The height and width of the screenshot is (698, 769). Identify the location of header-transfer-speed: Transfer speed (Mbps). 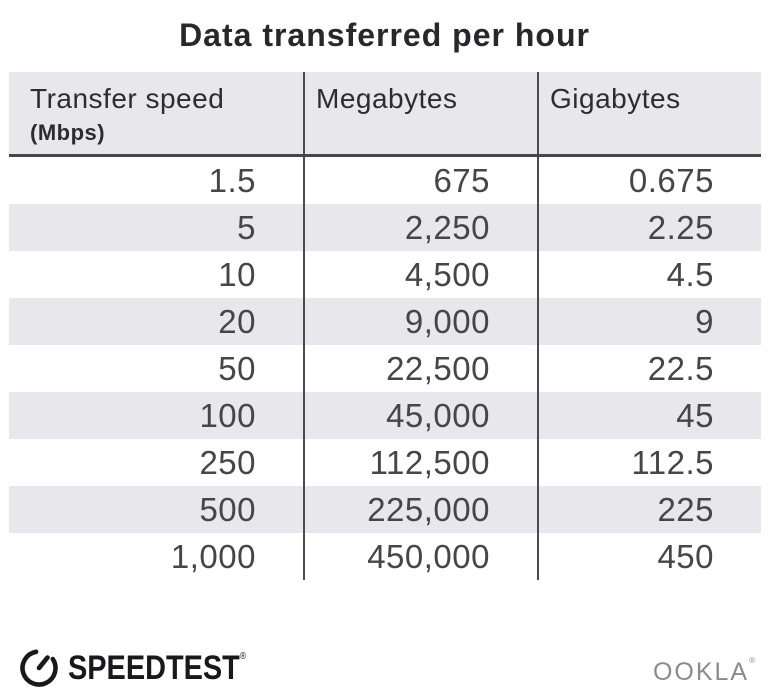
(156, 113).